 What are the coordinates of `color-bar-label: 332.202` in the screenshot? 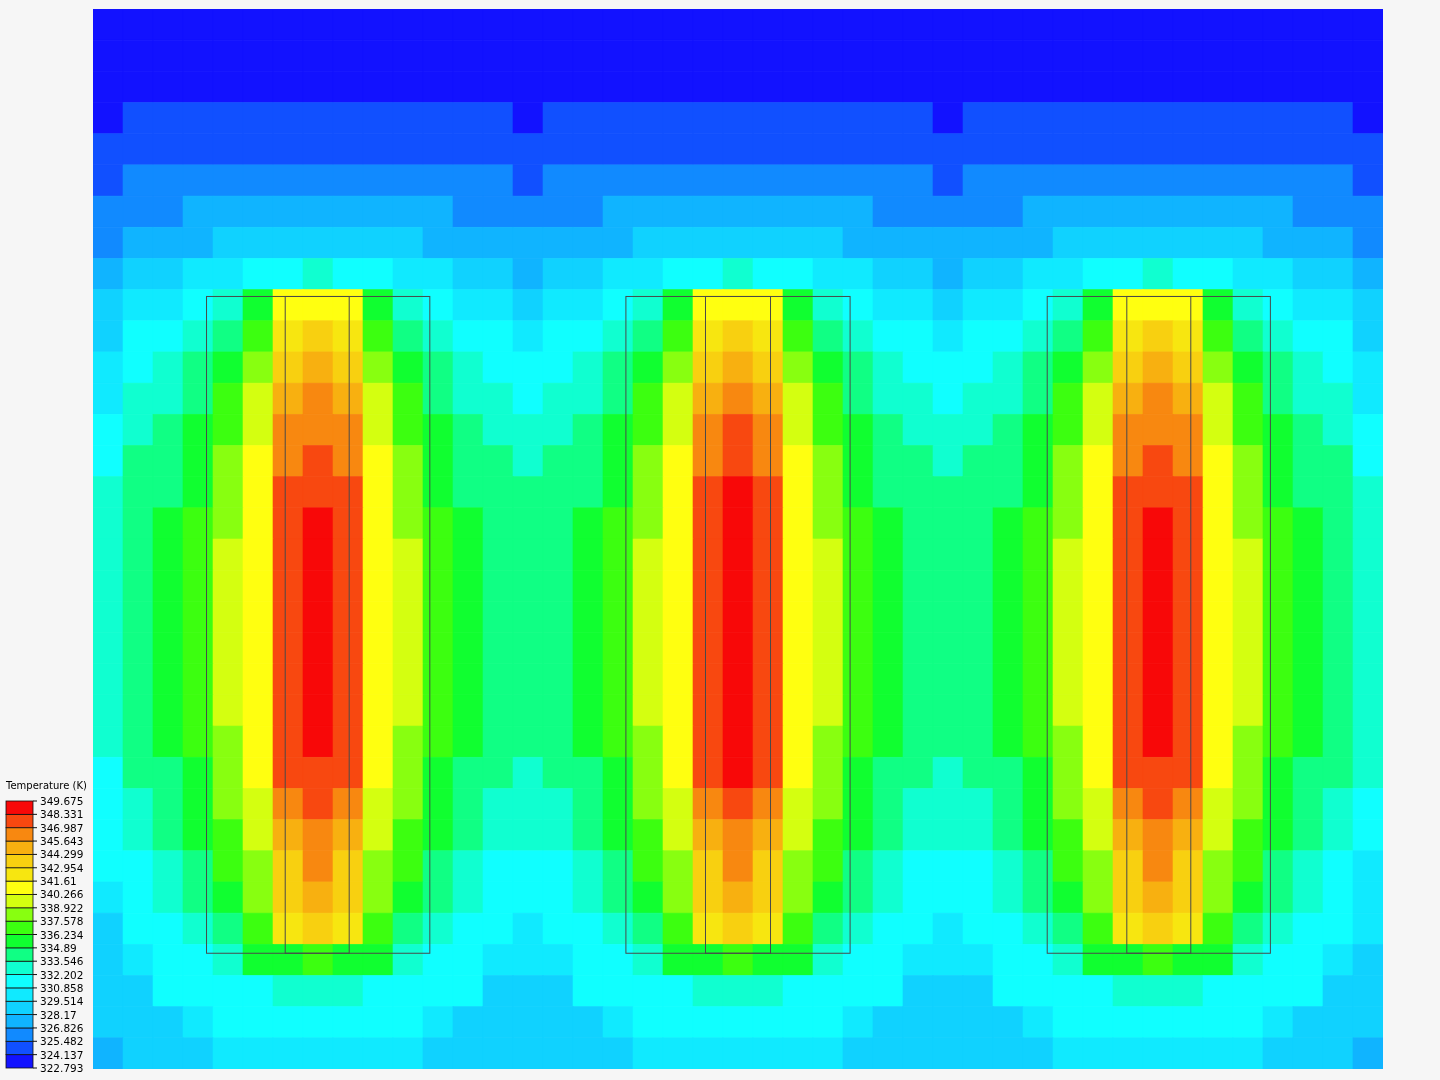 It's located at (62, 974).